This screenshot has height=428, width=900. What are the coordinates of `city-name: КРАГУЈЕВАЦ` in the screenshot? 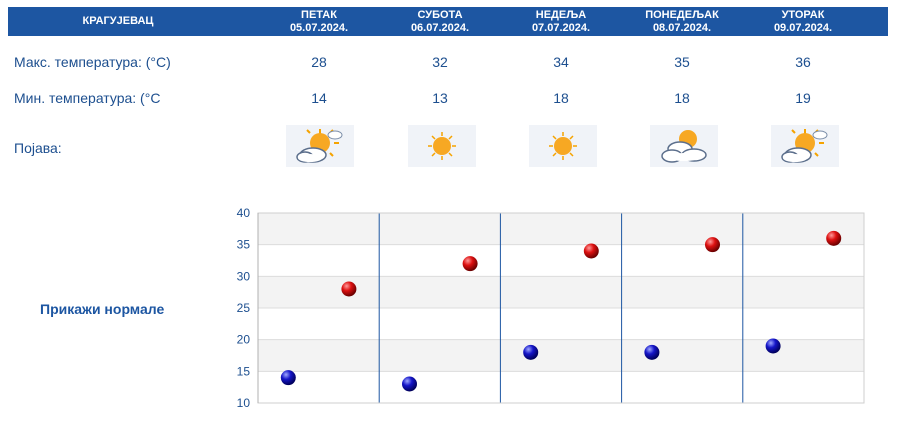 It's located at (118, 21).